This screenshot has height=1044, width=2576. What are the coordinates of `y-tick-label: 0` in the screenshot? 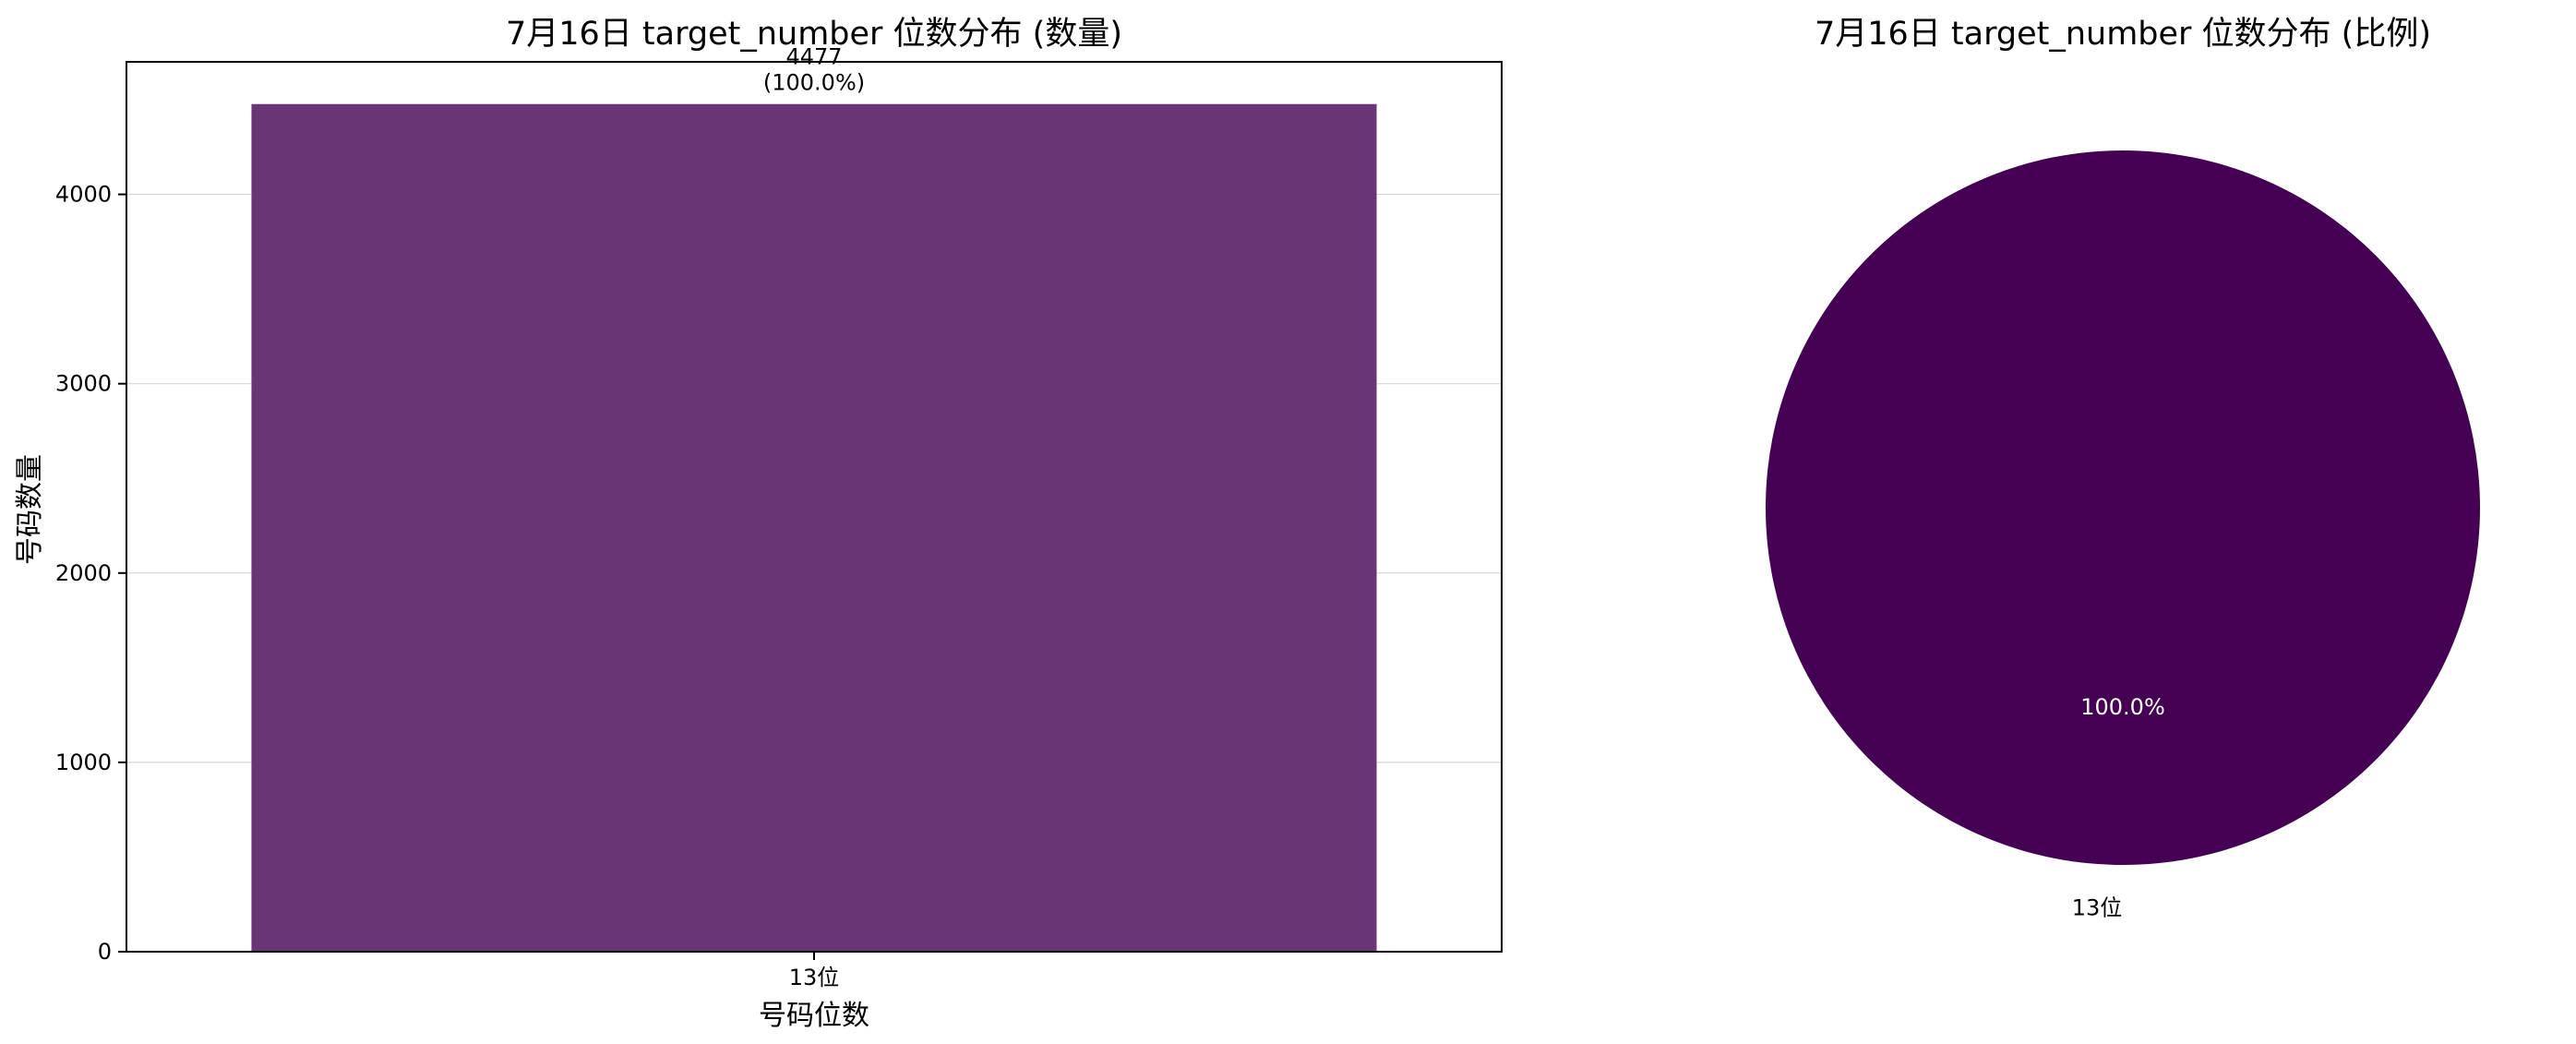 It's located at (105, 952).